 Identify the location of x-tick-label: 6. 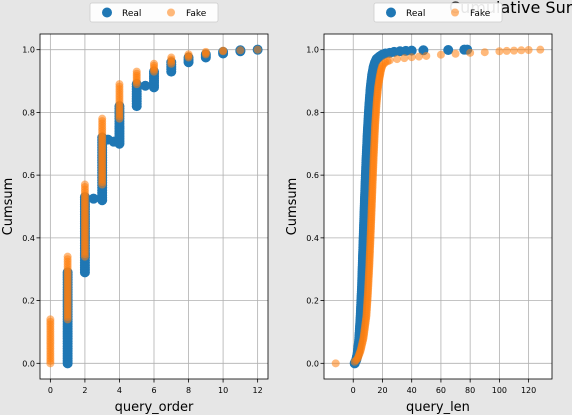
(153, 390).